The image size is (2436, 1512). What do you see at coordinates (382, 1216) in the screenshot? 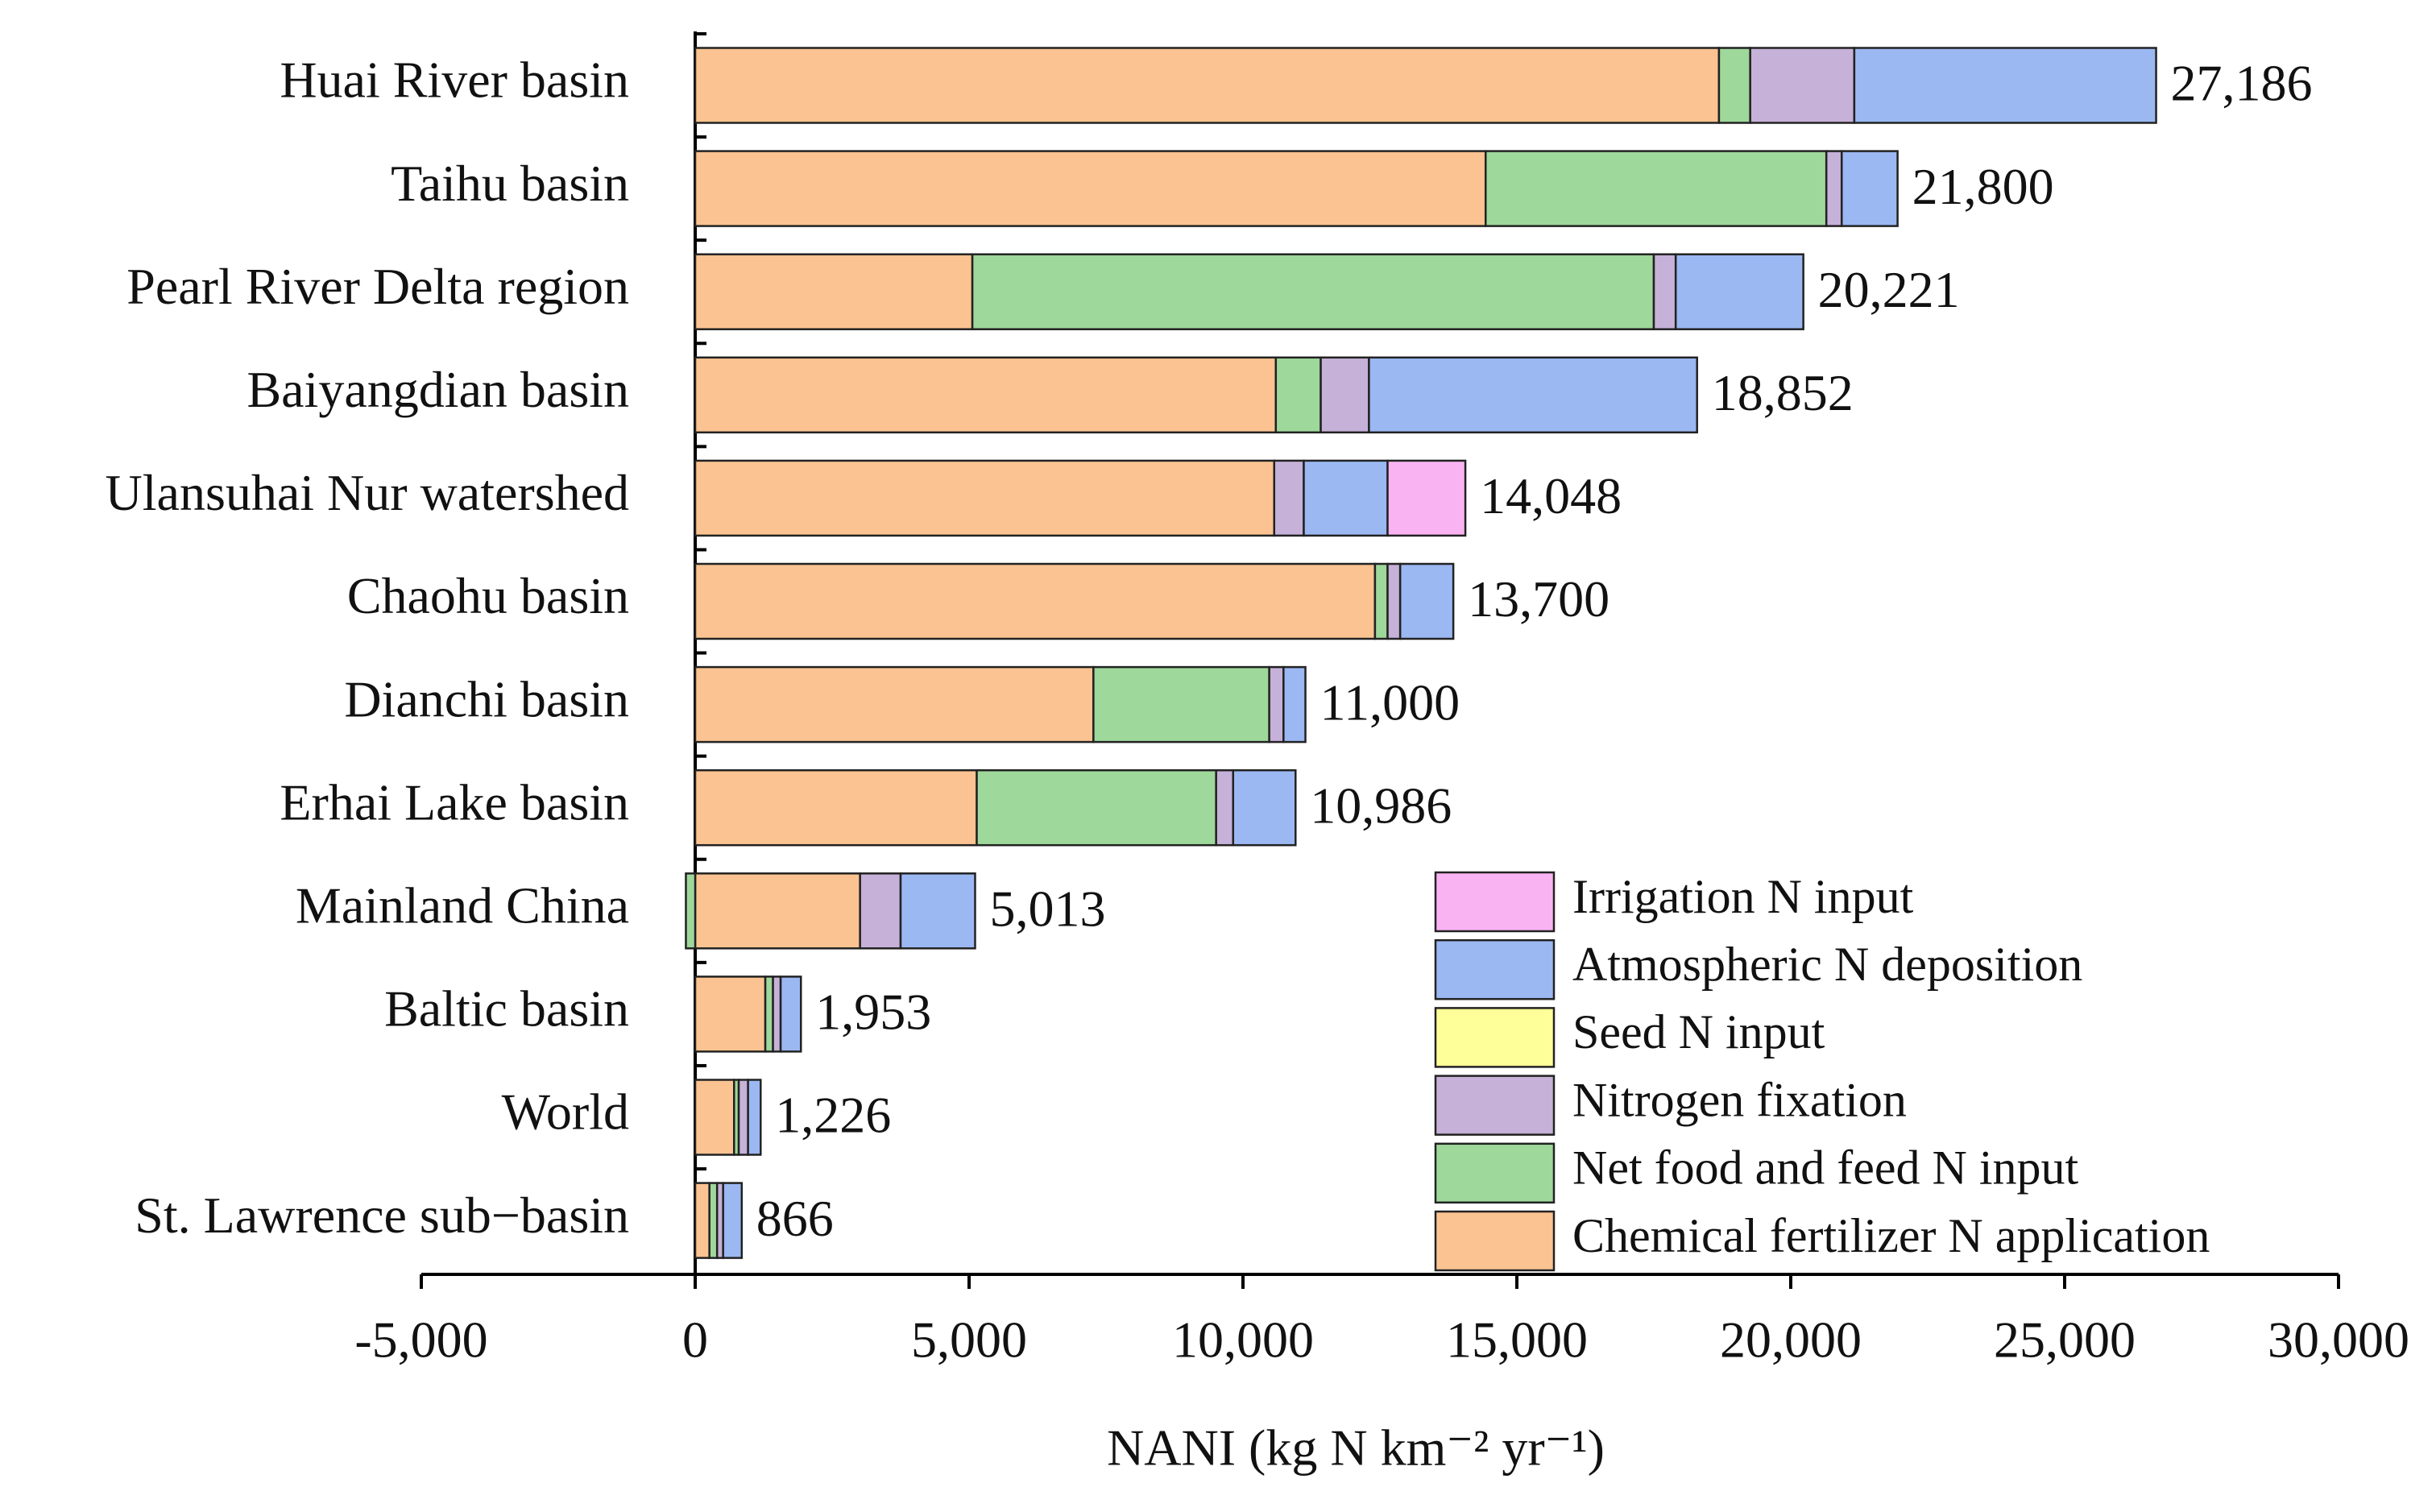
I see `y-tick-label: St. Lawrence sub−basin` at bounding box center [382, 1216].